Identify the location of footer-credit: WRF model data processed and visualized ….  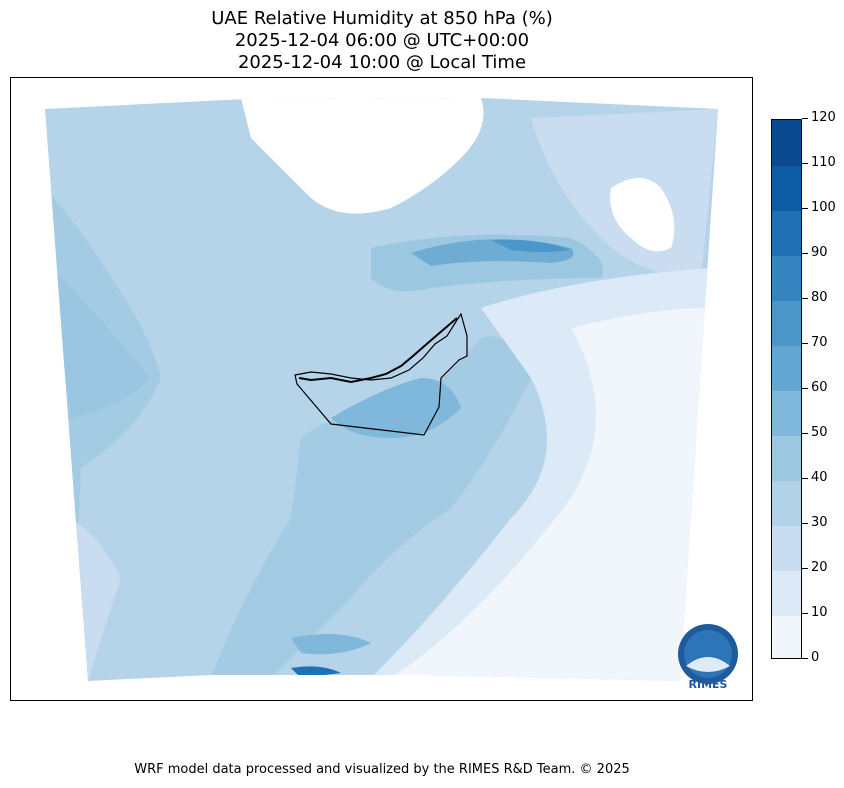
(382, 769).